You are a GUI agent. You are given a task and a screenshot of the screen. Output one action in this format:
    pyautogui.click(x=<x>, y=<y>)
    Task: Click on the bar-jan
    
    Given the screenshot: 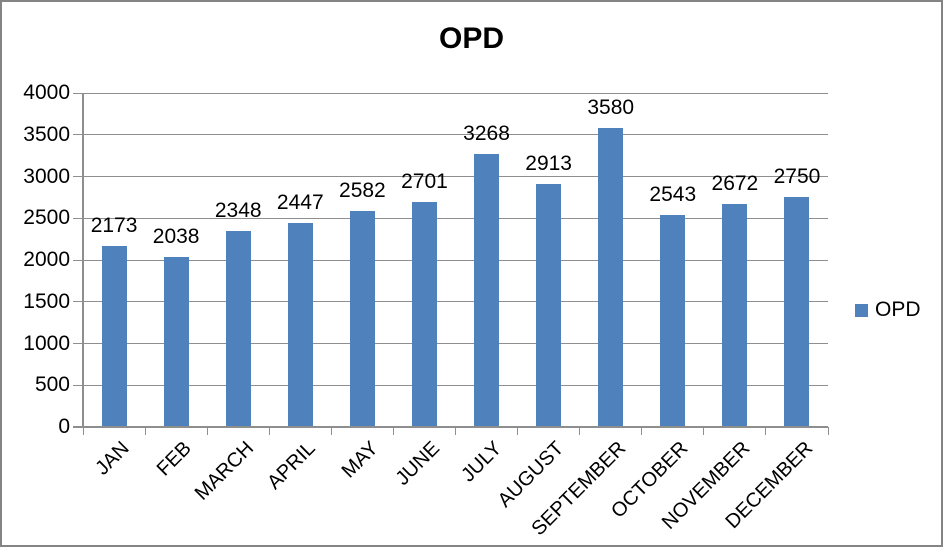 What is the action you would take?
    pyautogui.click(x=114, y=336)
    